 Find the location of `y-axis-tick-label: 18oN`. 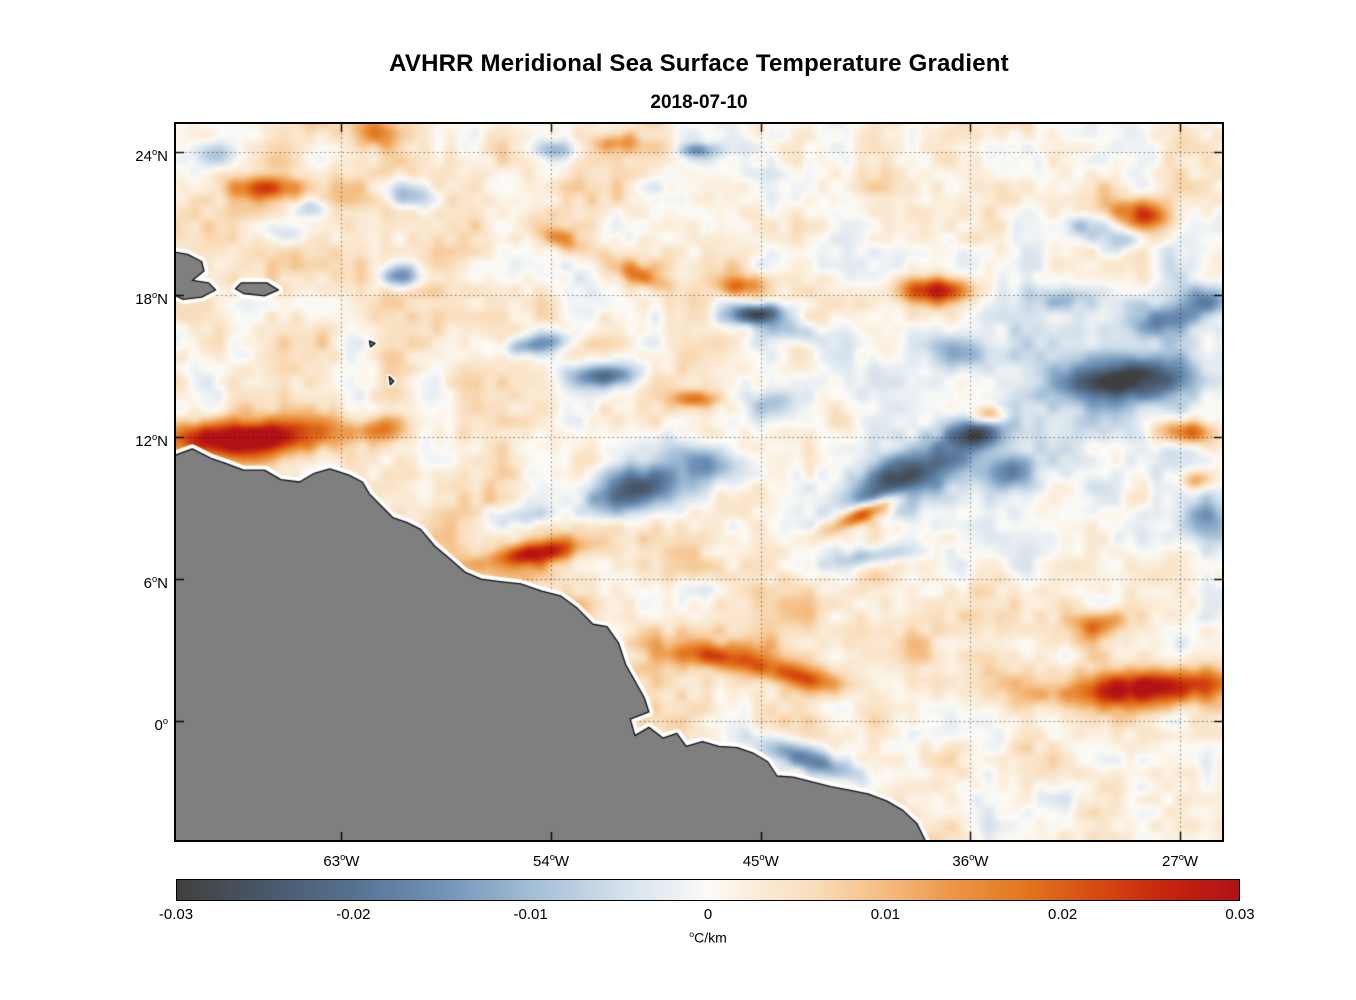

y-axis-tick-label: 18oN is located at coordinates (151, 298).